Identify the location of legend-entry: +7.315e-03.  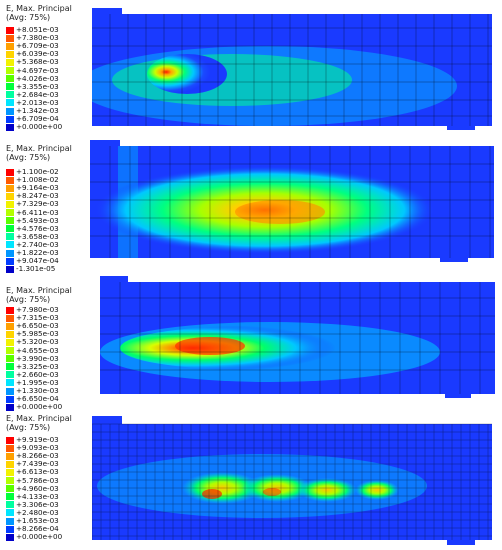
(32, 318).